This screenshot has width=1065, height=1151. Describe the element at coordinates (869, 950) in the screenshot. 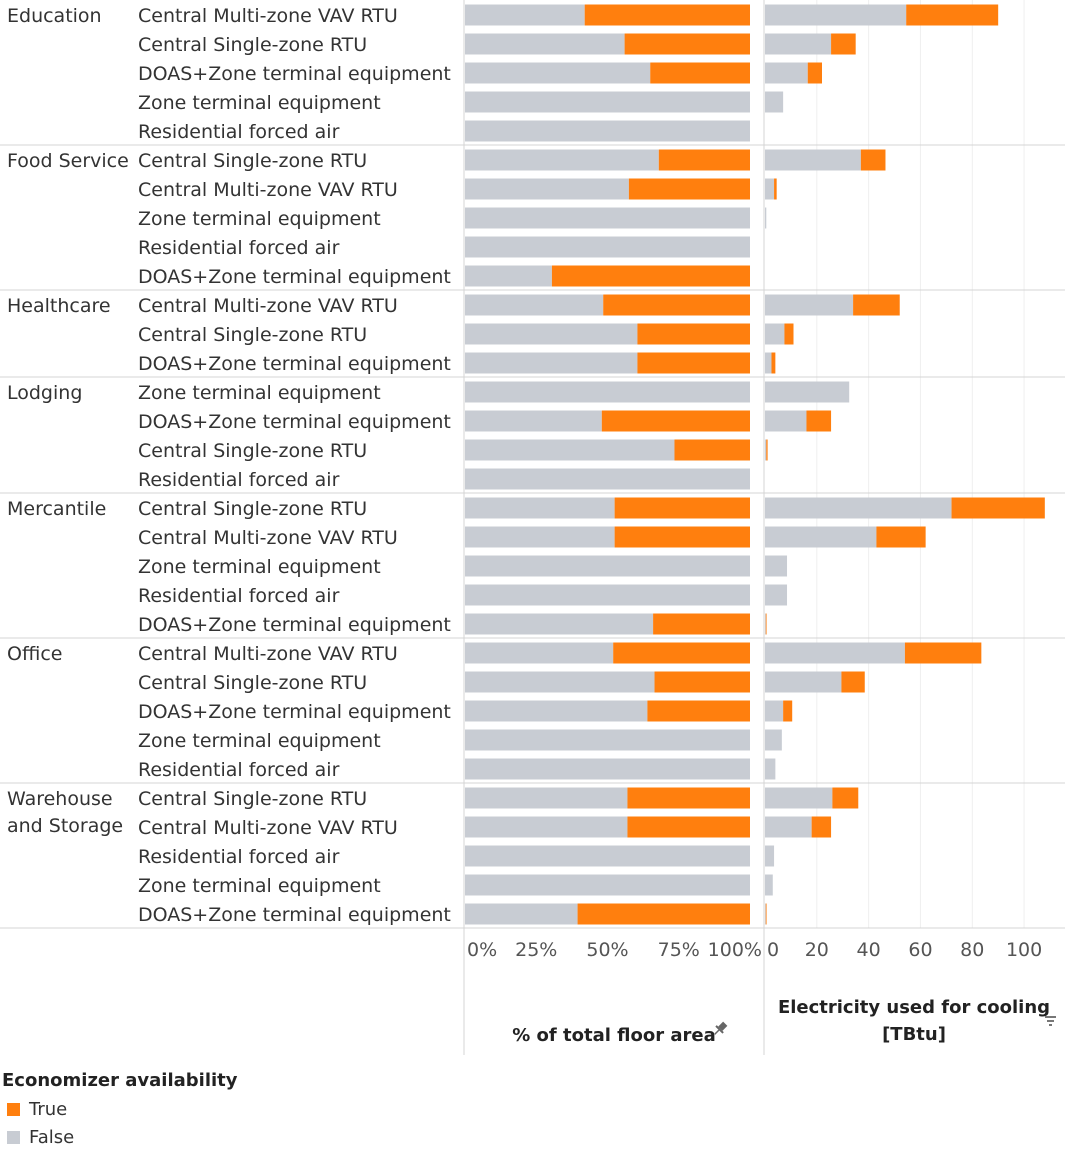

I see `tick-label: 40` at that location.